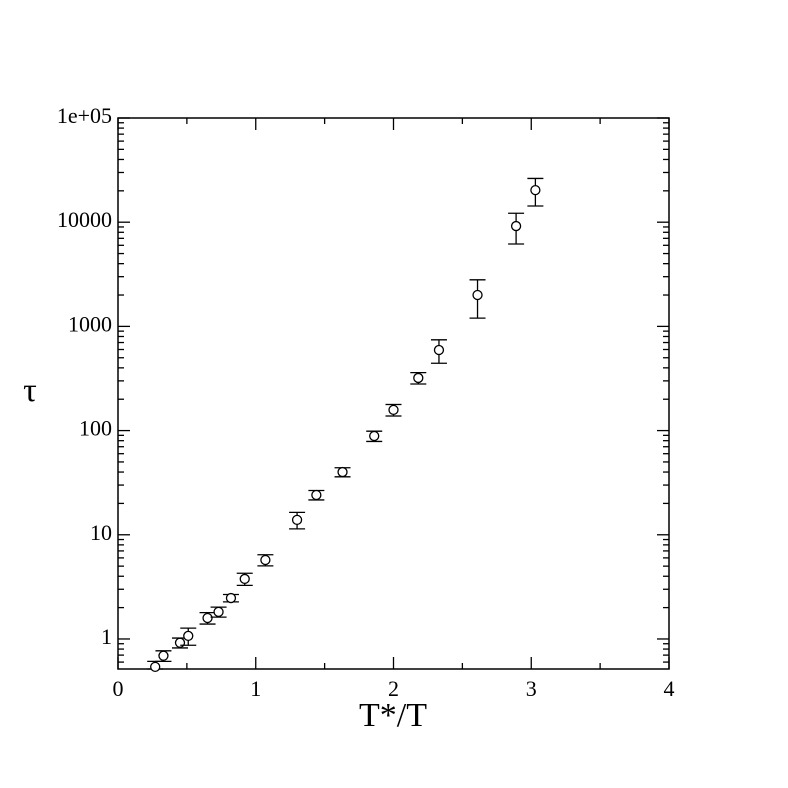 Image resolution: width=788 pixels, height=788 pixels. I want to click on y-tick-label: 10000, so click(84, 219).